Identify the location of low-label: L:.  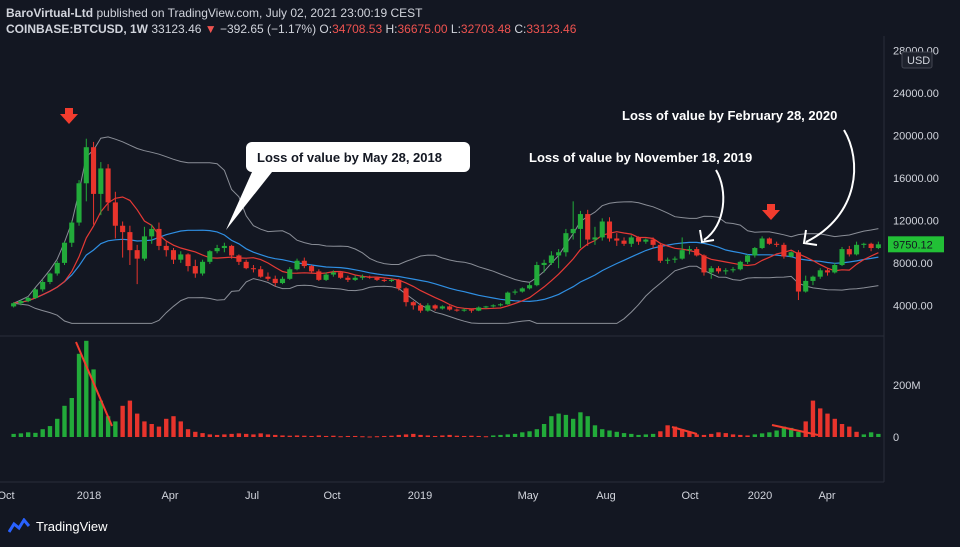
(455, 29).